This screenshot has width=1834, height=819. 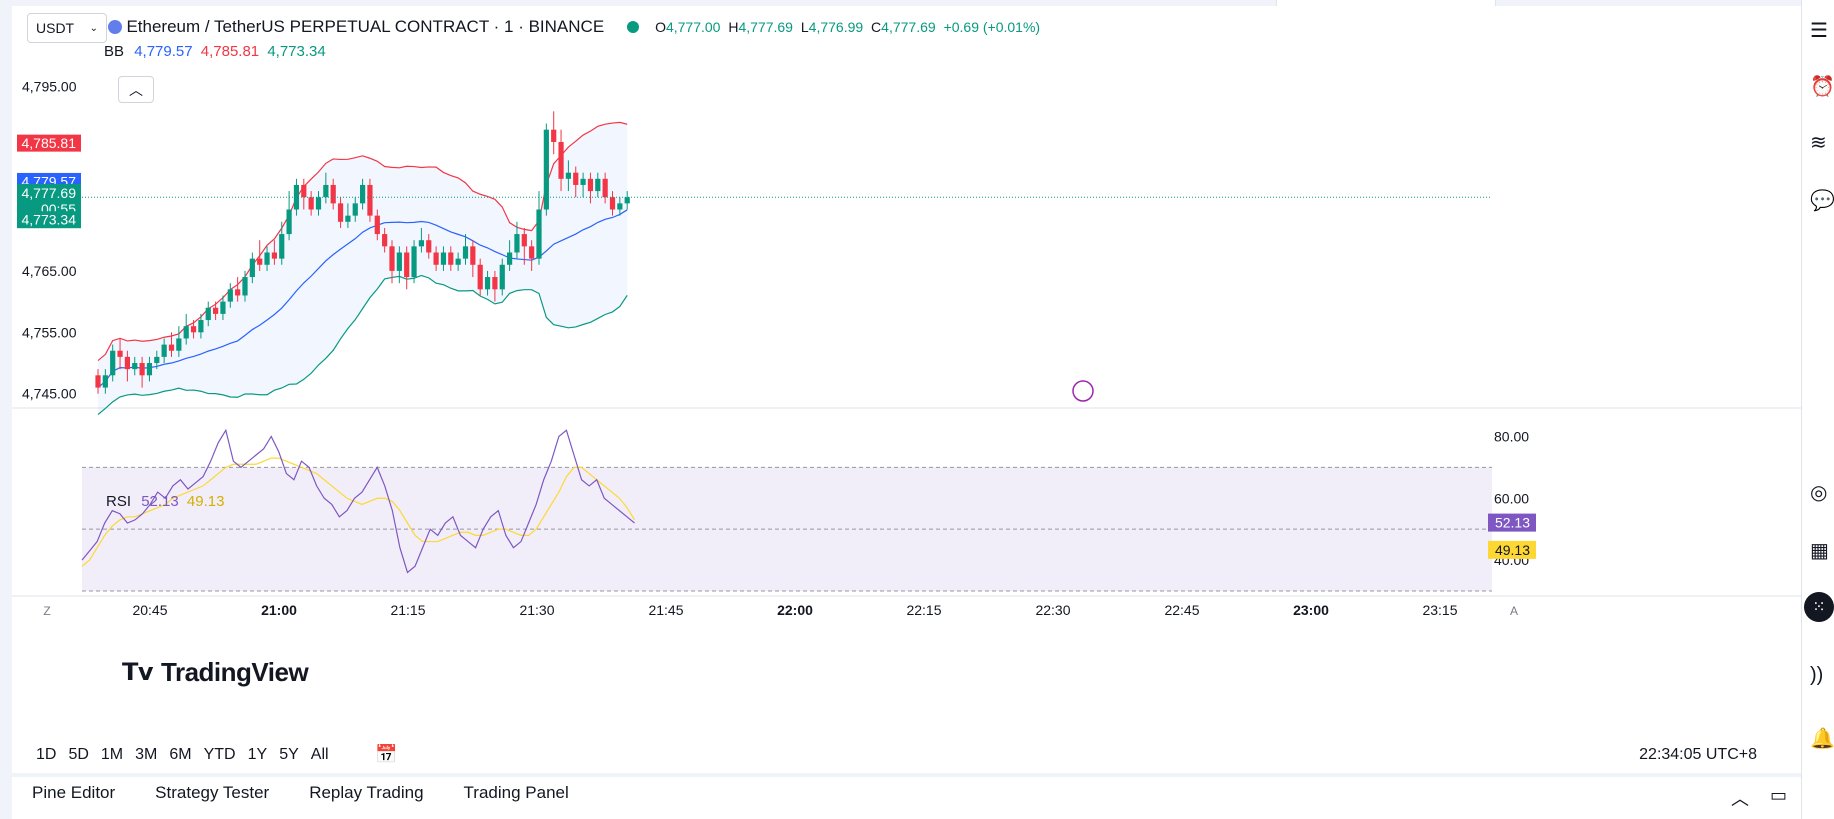 I want to click on tab-replay-trading: Replay Trading, so click(x=366, y=792).